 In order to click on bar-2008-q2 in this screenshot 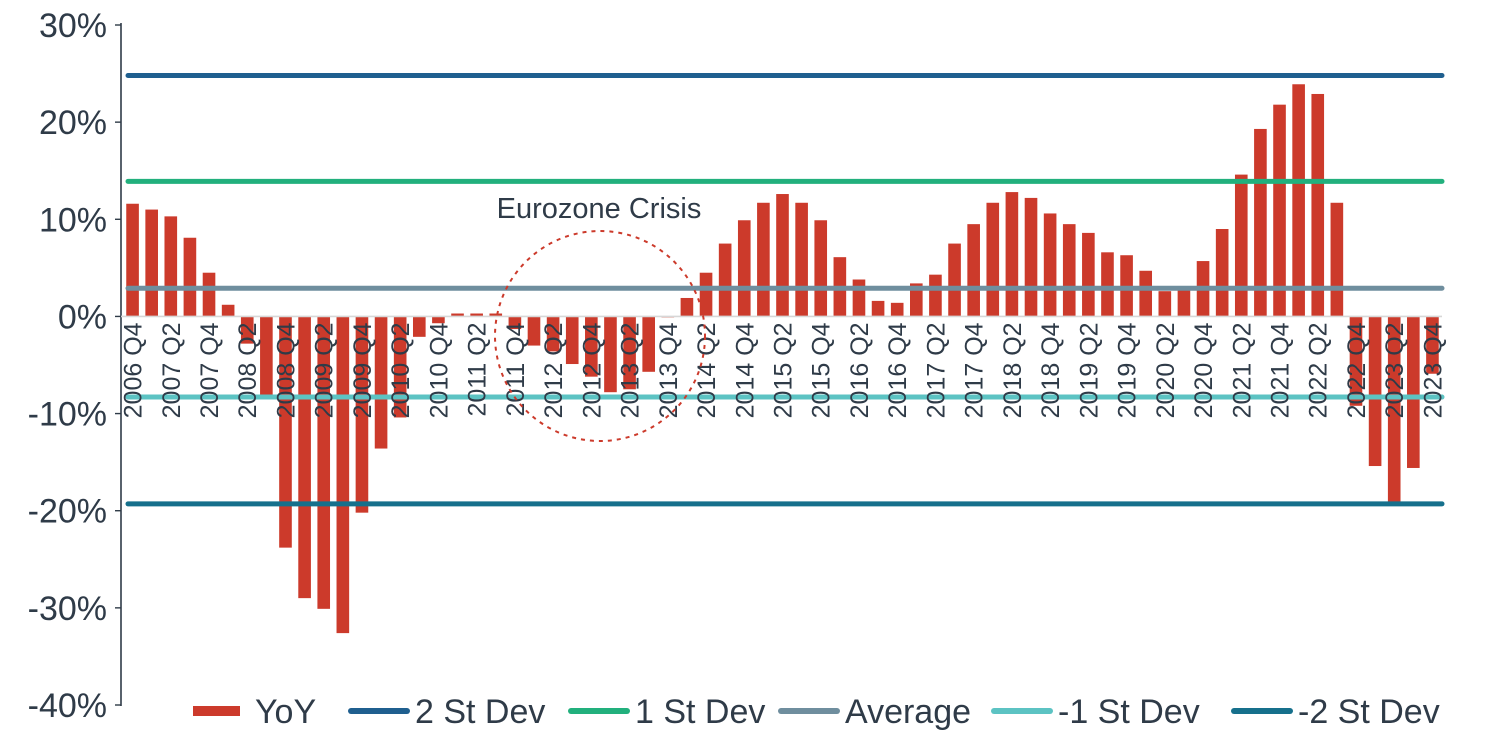, I will do `click(247, 330)`.